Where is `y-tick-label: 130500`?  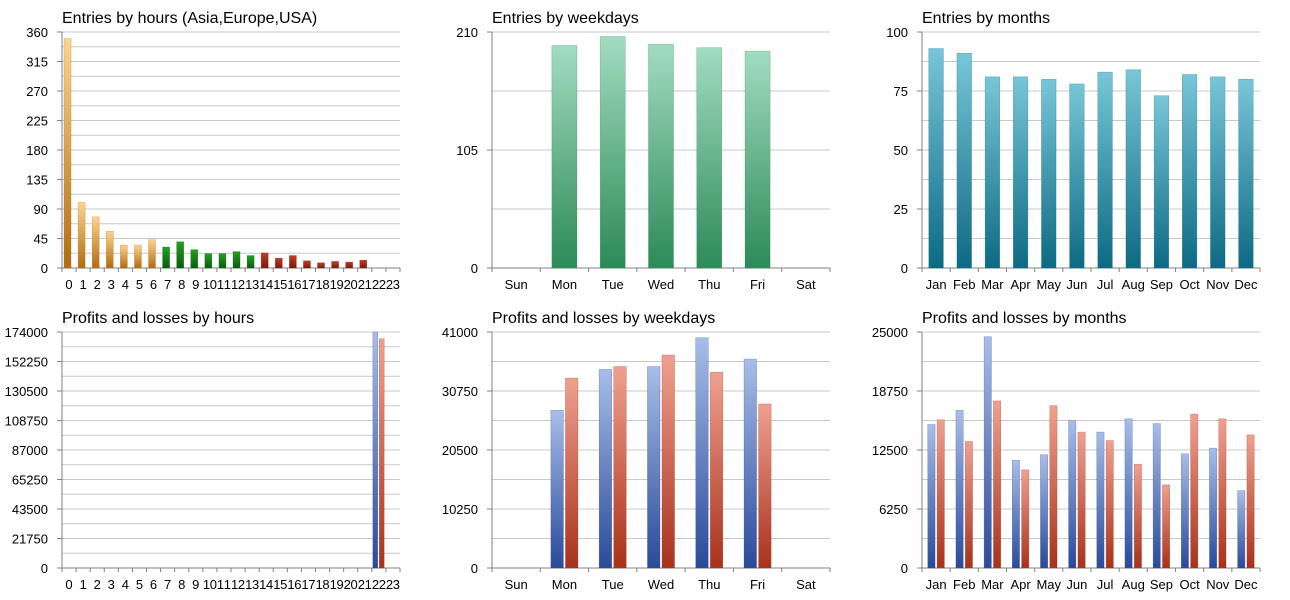 y-tick-label: 130500 is located at coordinates (26, 391).